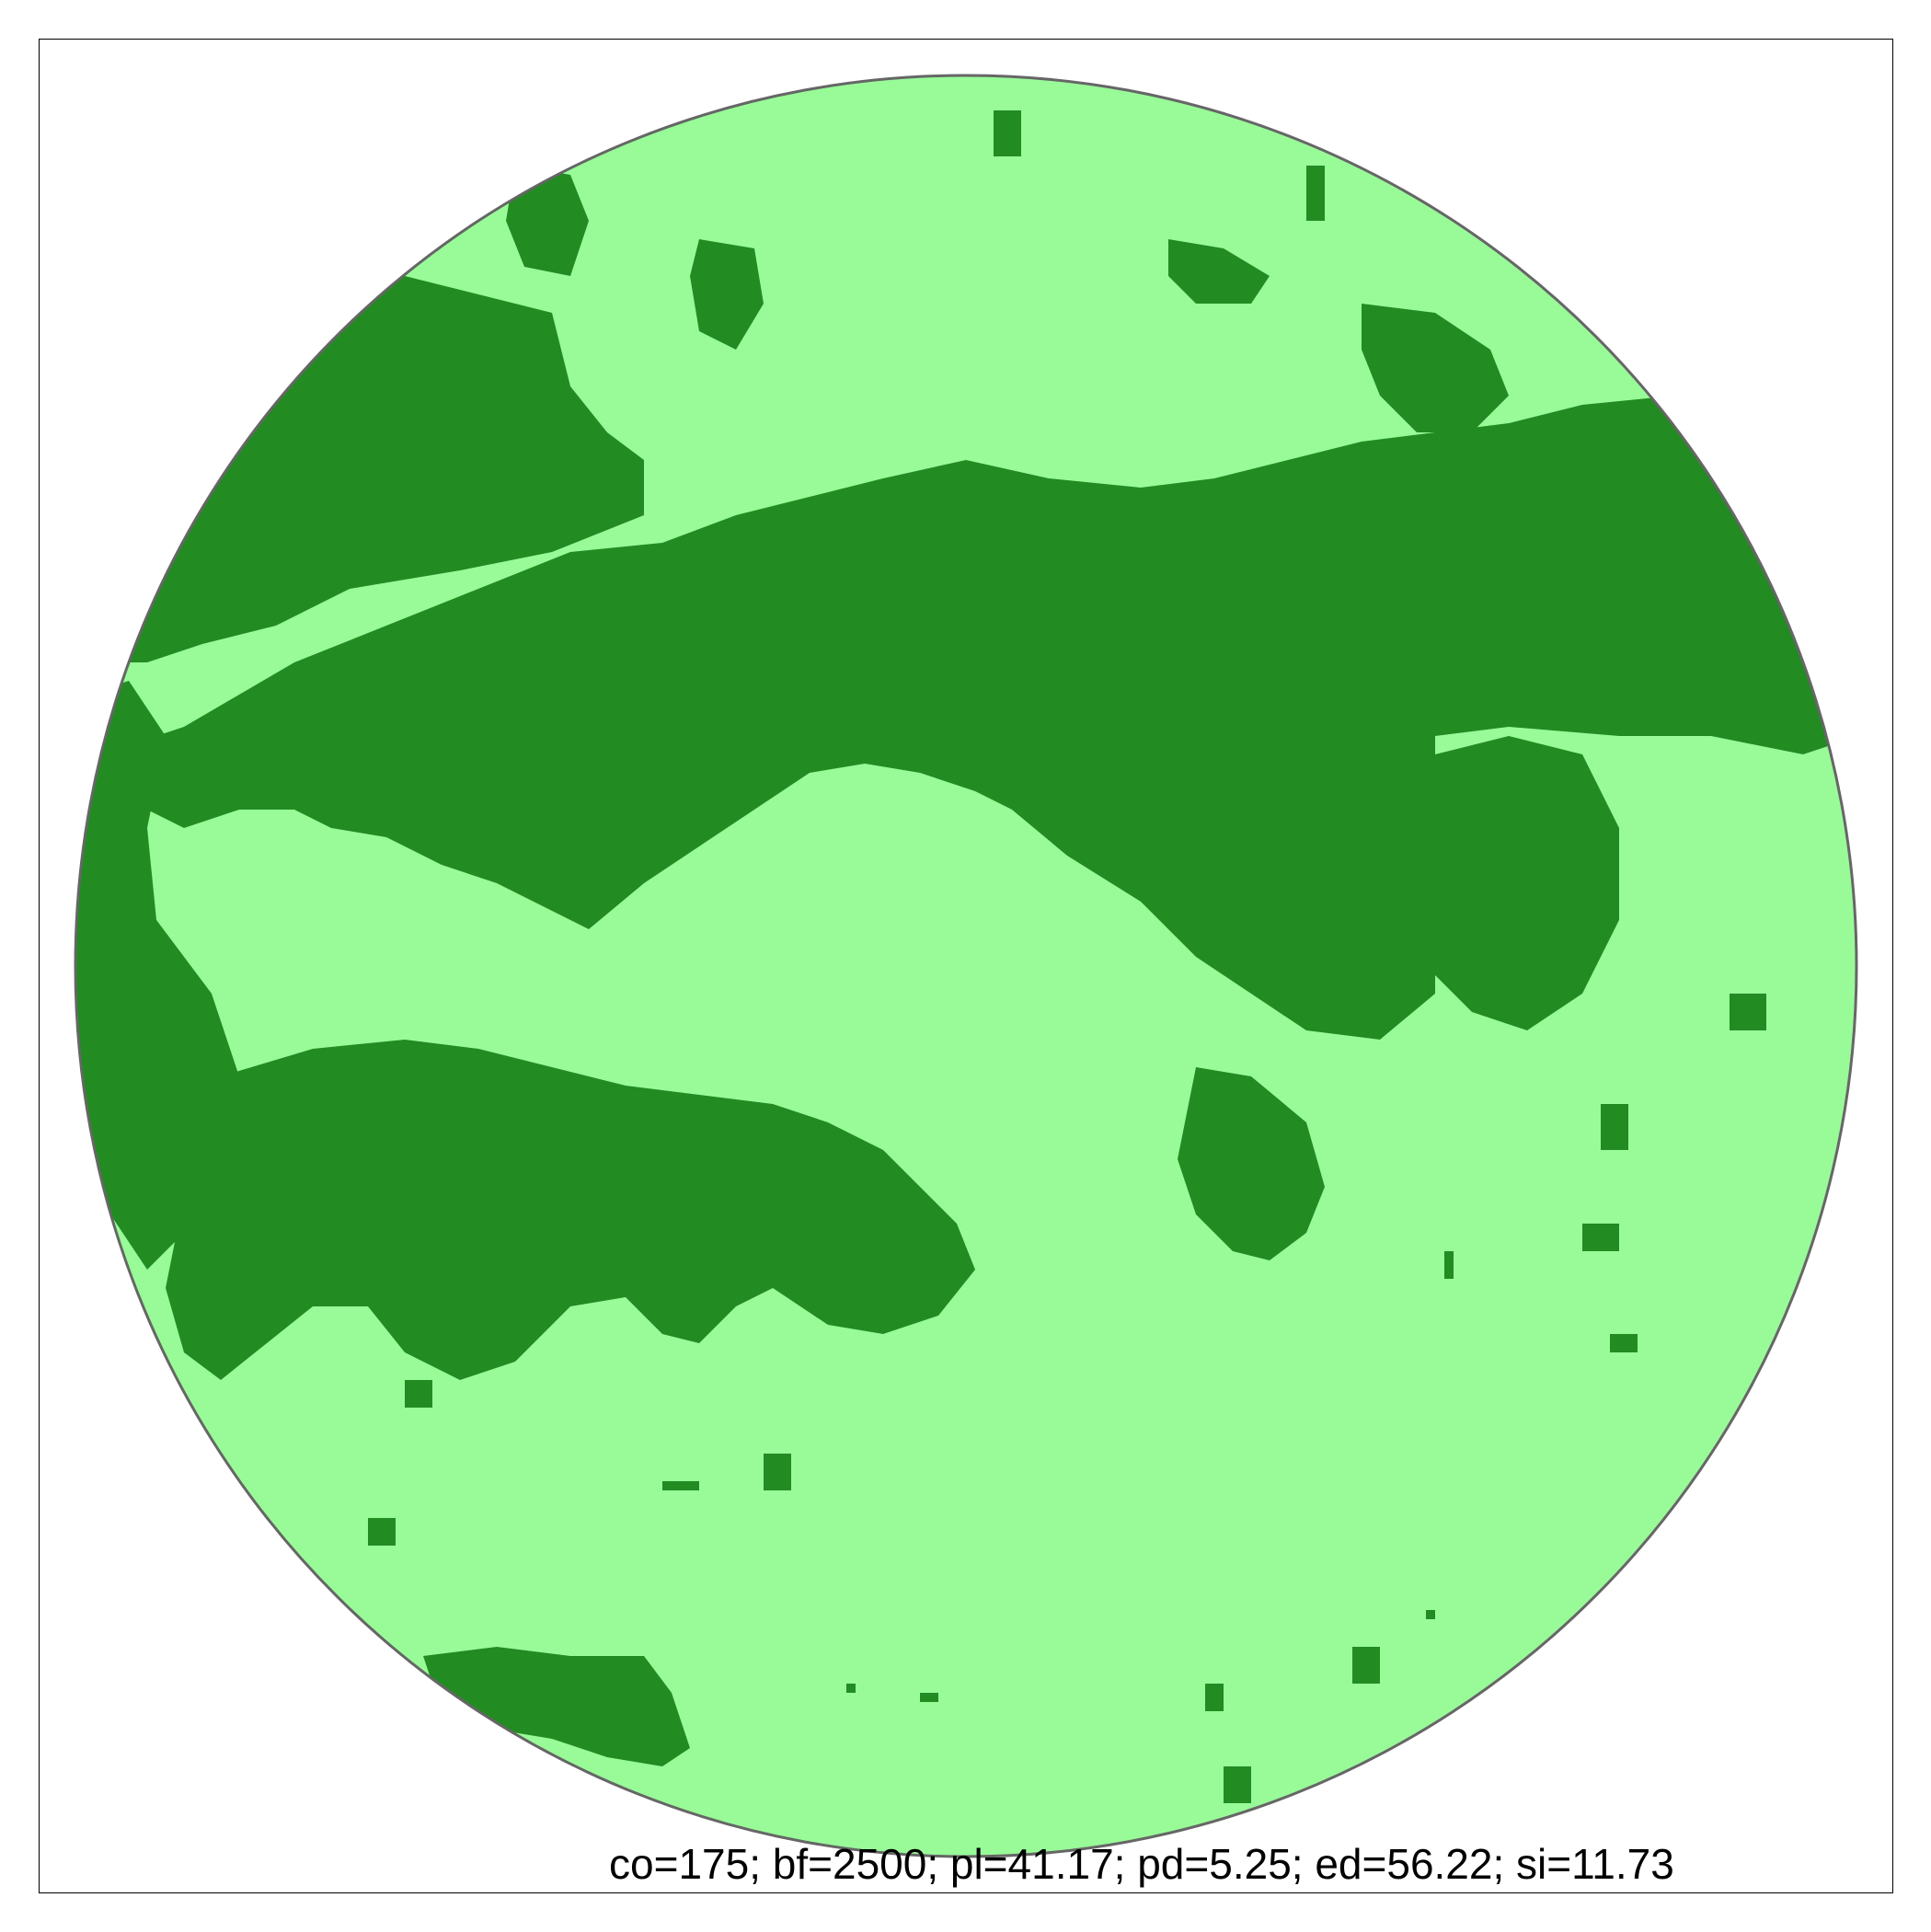 The height and width of the screenshot is (1932, 1931). I want to click on forest-patch-west-edge, so click(157, 975).